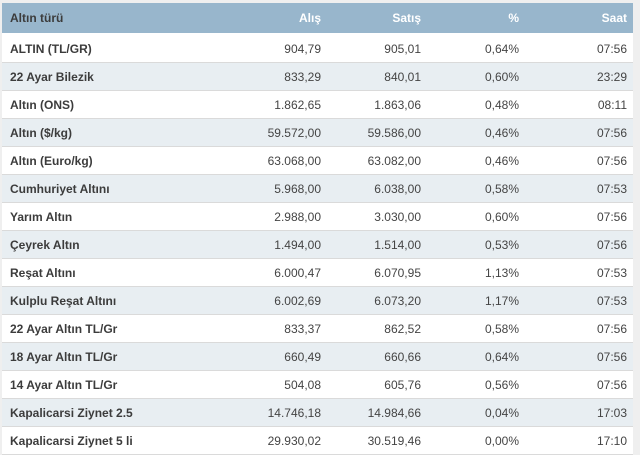  What do you see at coordinates (267, 244) in the screenshot?
I see `cell-buy: 1.494,00` at bounding box center [267, 244].